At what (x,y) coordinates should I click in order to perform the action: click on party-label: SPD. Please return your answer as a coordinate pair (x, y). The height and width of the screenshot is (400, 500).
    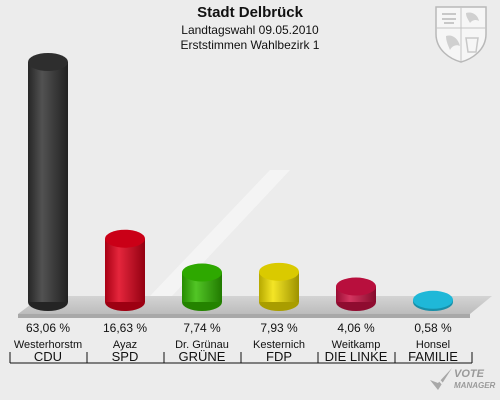
    Looking at the image, I should click on (125, 356).